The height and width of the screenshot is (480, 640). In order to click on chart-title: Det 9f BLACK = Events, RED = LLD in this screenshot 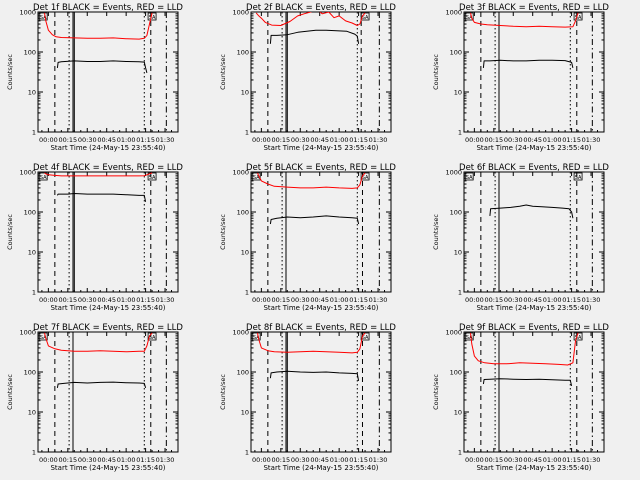, I will do `click(534, 328)`.